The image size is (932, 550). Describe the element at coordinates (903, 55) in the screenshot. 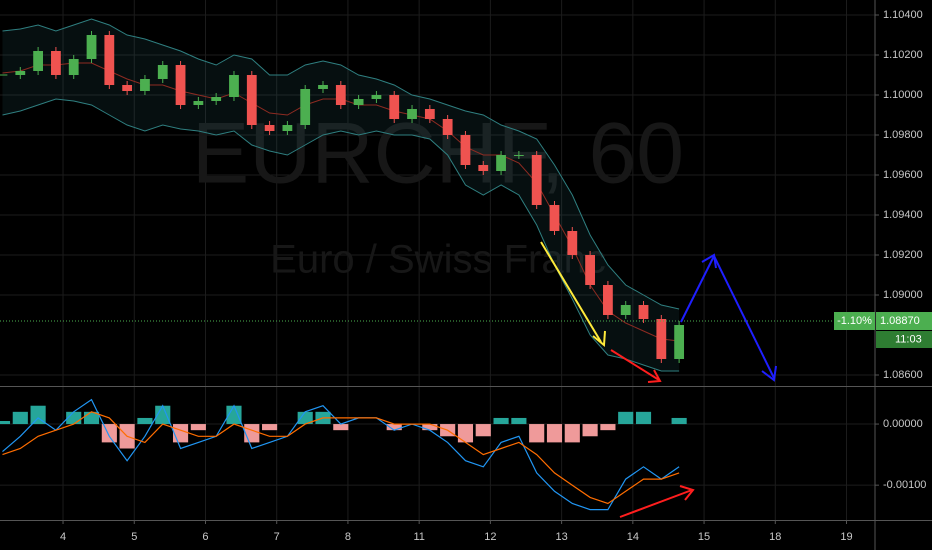

I see `y-tick-label: 1.10200` at that location.